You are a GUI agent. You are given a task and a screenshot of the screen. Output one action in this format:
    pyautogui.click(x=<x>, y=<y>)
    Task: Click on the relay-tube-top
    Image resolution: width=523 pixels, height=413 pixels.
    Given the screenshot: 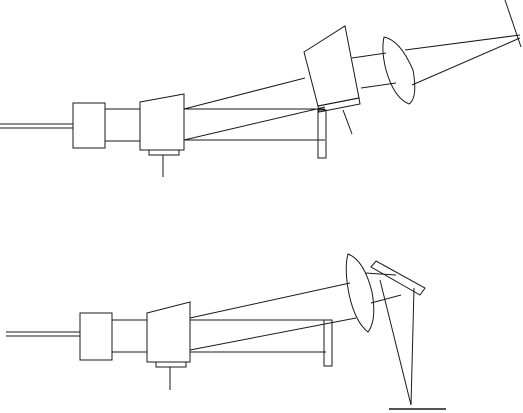 What is the action you would take?
    pyautogui.click(x=369, y=55)
    